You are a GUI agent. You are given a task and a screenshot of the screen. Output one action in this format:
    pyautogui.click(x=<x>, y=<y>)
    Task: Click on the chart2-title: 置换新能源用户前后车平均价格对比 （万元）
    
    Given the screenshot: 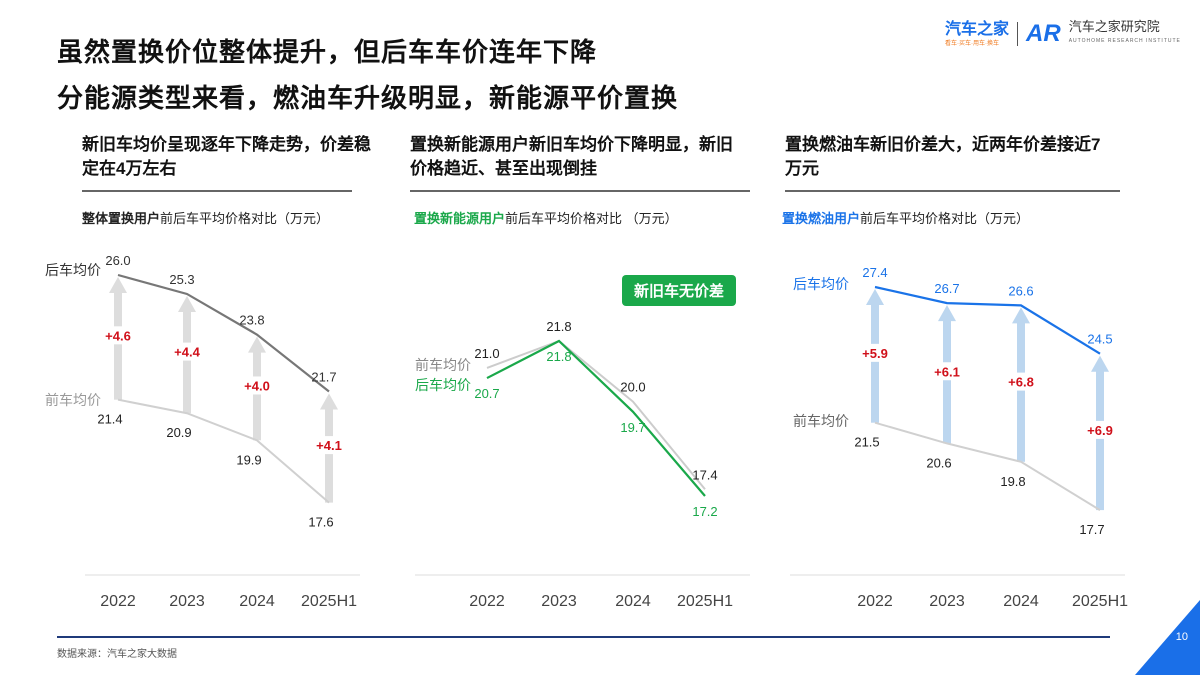 What is the action you would take?
    pyautogui.click(x=546, y=217)
    